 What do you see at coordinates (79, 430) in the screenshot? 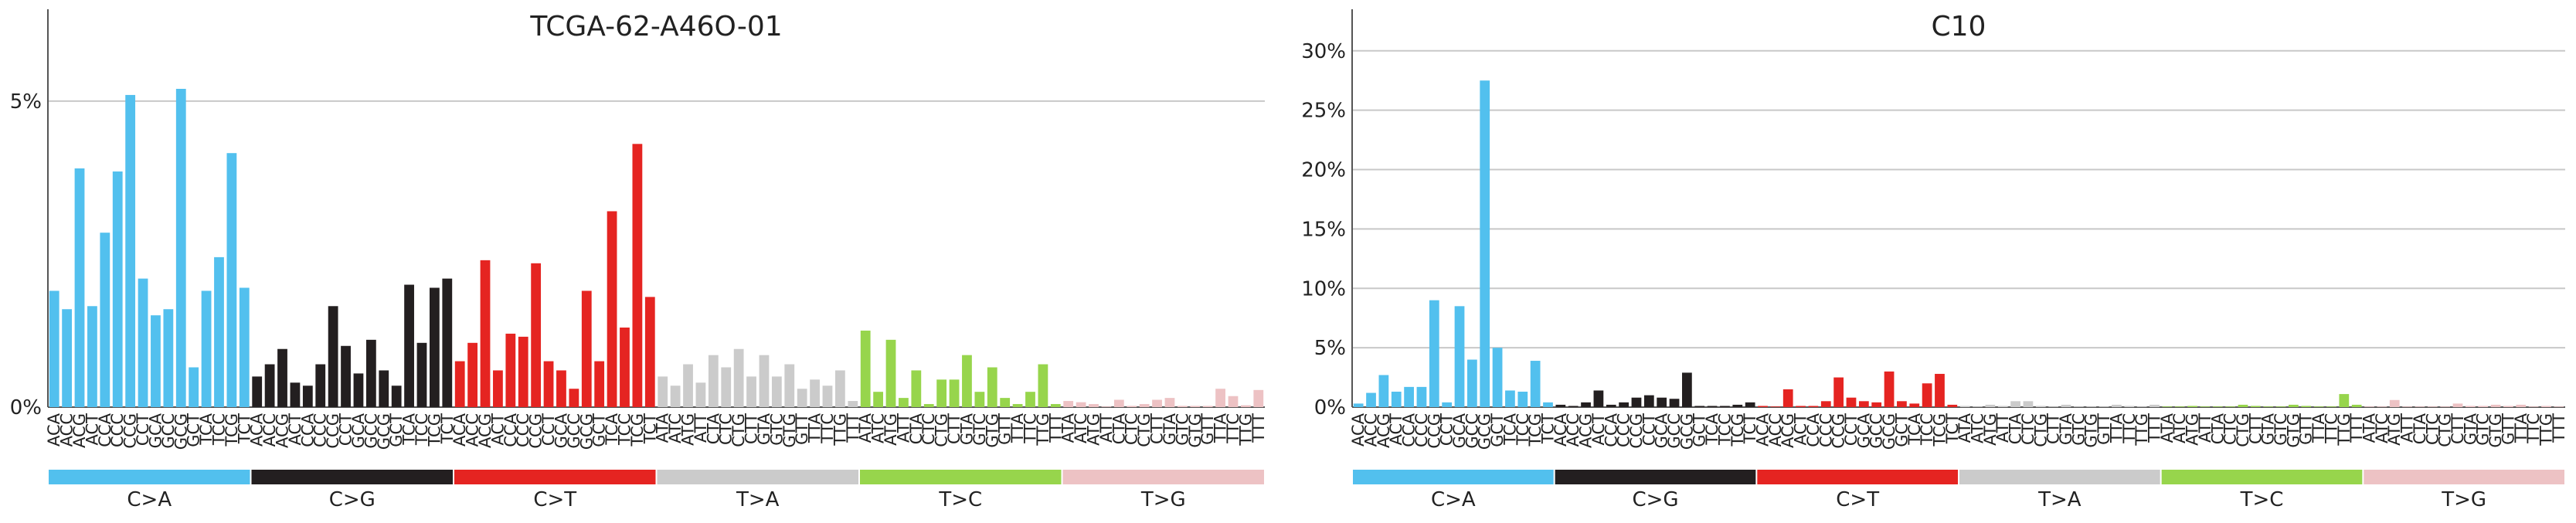
I see `x-tick-label: ACG` at bounding box center [79, 430].